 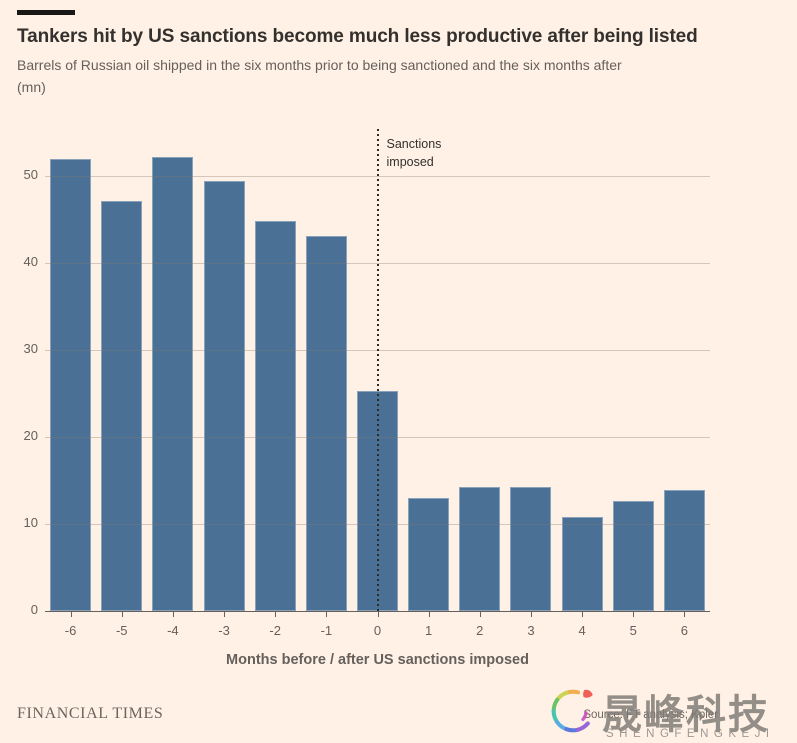 I want to click on x-axis-tick-label: 1, so click(x=429, y=630).